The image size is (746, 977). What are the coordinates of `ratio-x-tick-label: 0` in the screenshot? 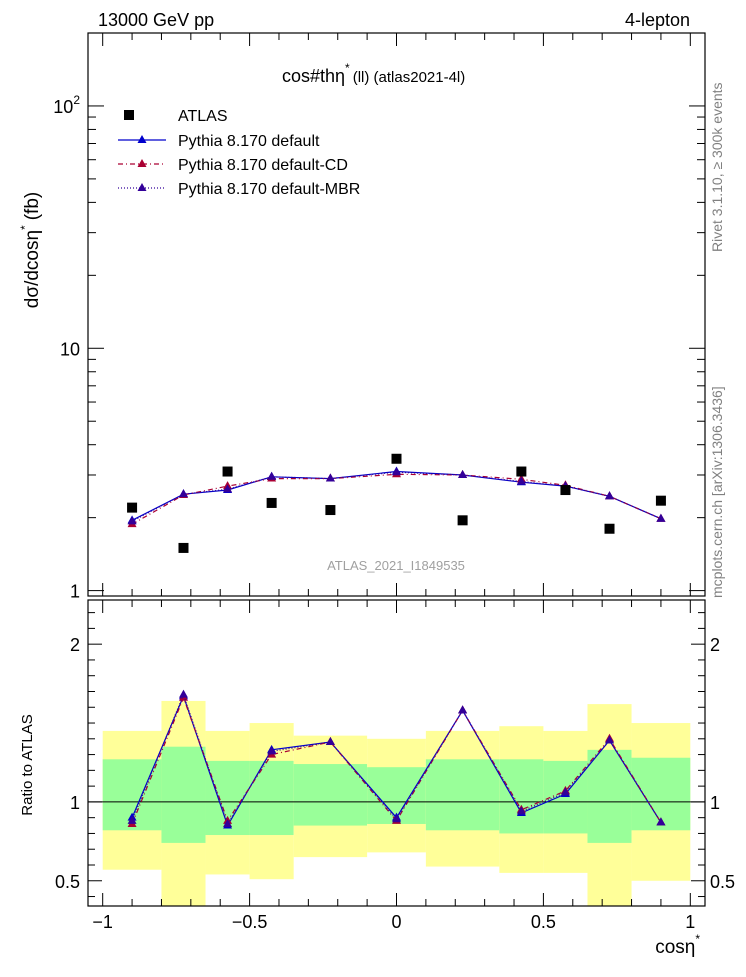 It's located at (396, 922).